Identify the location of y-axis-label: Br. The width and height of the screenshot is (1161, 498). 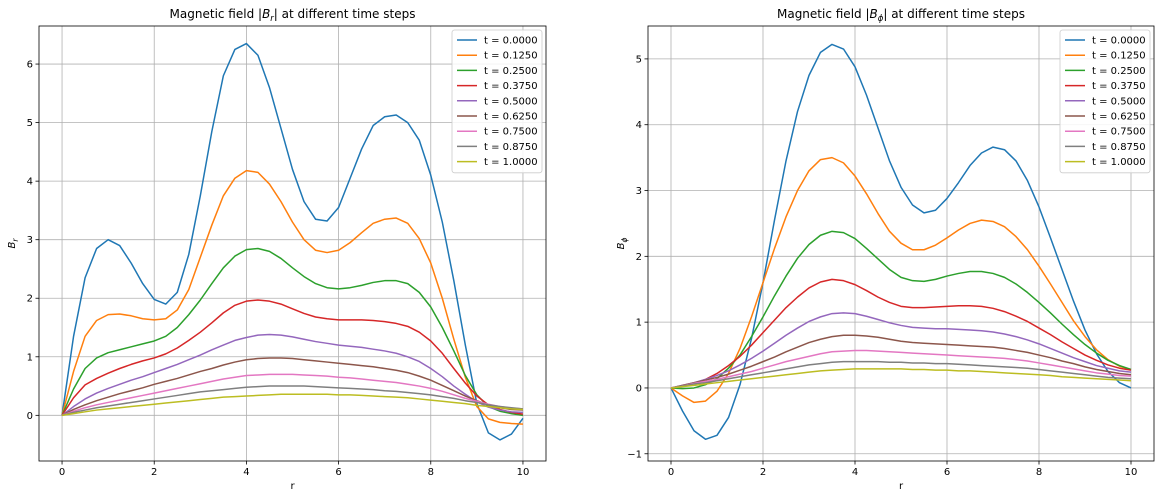
(13, 243).